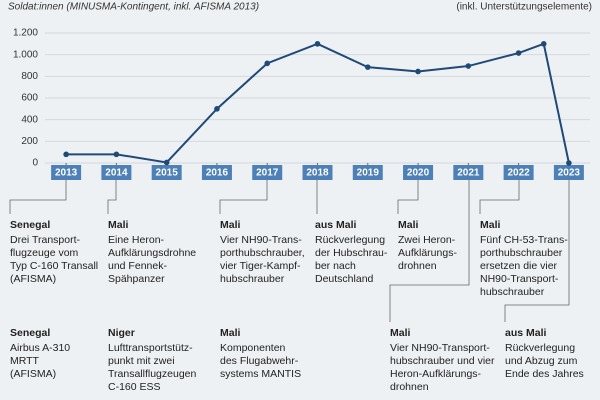 This screenshot has height=400, width=600. What do you see at coordinates (121, 333) in the screenshot?
I see `annotation-title: Niger` at bounding box center [121, 333].